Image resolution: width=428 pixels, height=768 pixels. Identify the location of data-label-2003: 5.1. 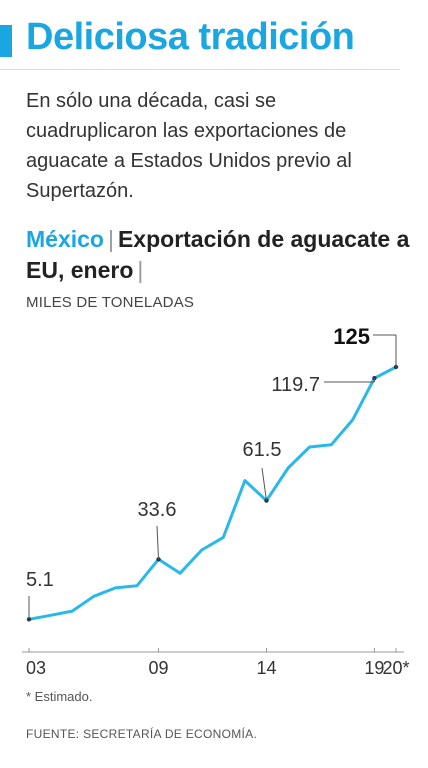
(40, 580).